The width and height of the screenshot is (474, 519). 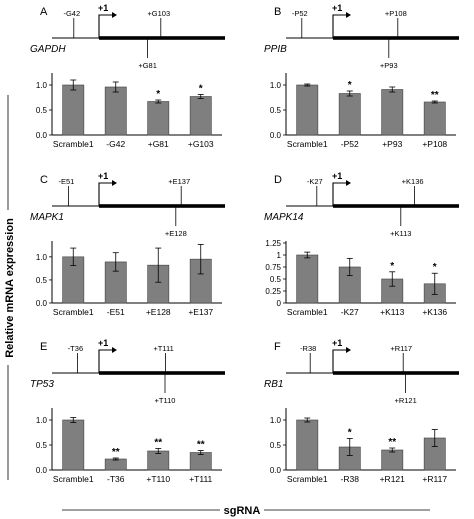 What do you see at coordinates (389, 65) in the screenshot?
I see `sgrna-site-label: +P93` at bounding box center [389, 65].